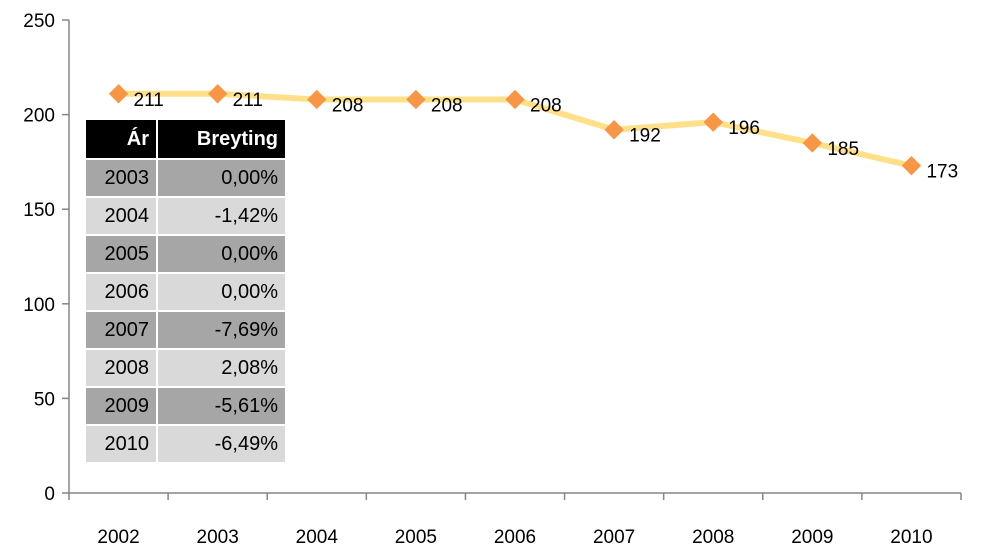 The image size is (981, 554). Describe the element at coordinates (121, 254) in the screenshot. I see `row-year: 2005` at that location.